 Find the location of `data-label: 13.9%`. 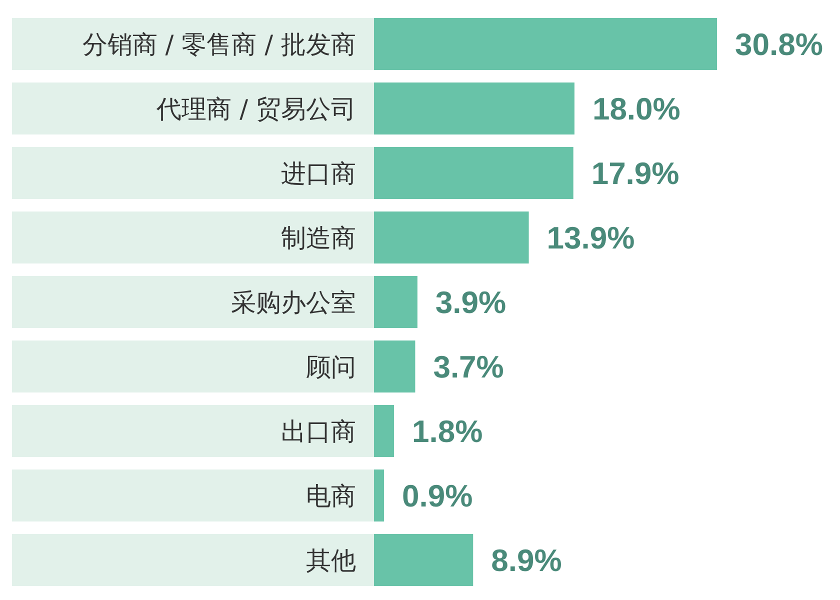

data-label: 13.9% is located at coordinates (590, 238).